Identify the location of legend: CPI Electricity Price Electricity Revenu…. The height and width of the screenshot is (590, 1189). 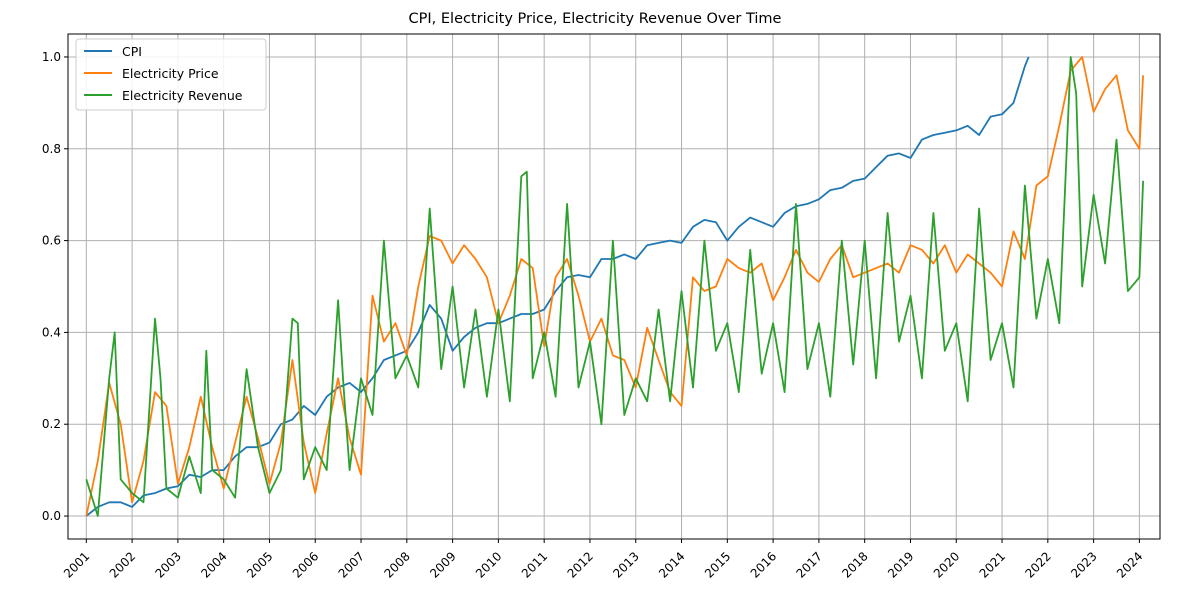
(171, 74).